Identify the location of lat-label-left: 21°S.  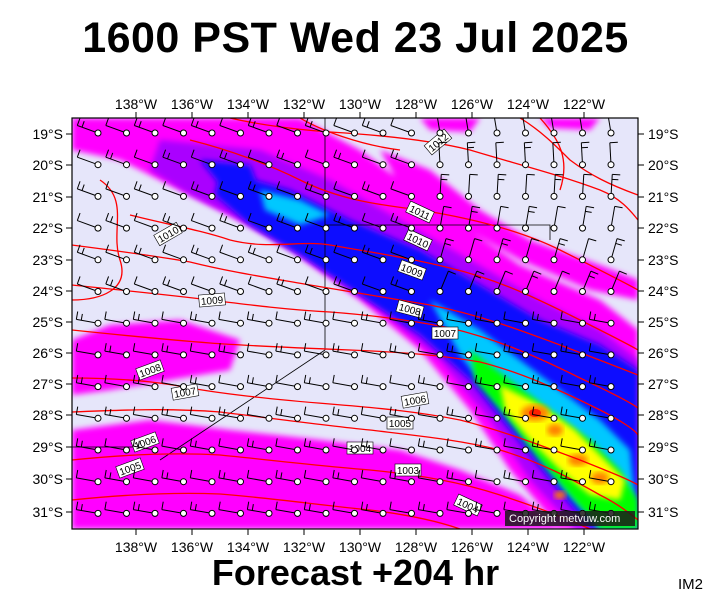
(47, 197).